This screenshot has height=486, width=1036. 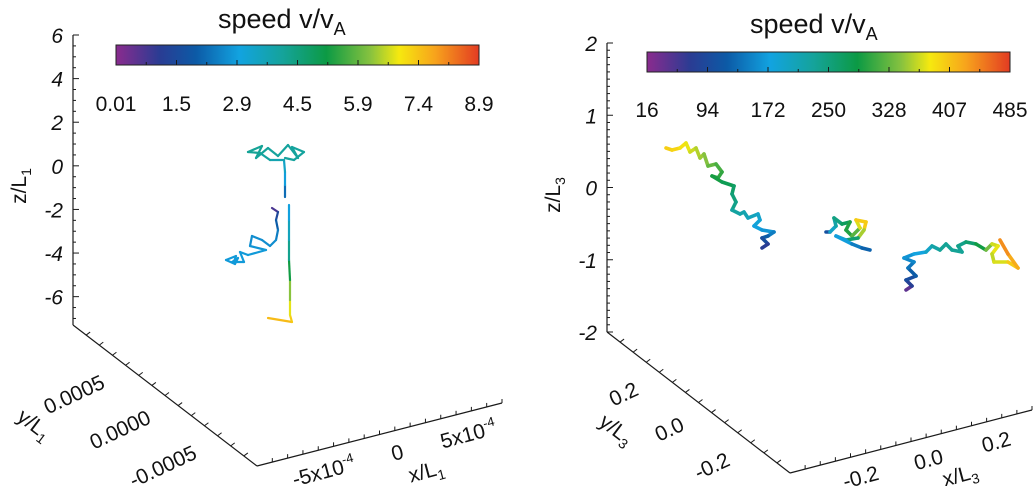 What do you see at coordinates (163, 463) in the screenshot?
I see `y-tick-label: -0.0005` at bounding box center [163, 463].